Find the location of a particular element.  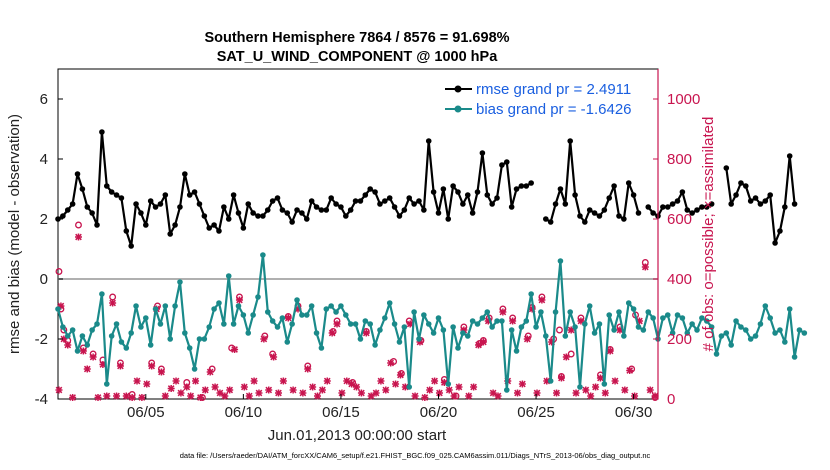

y-tick-label: 0 is located at coordinates (44, 279).